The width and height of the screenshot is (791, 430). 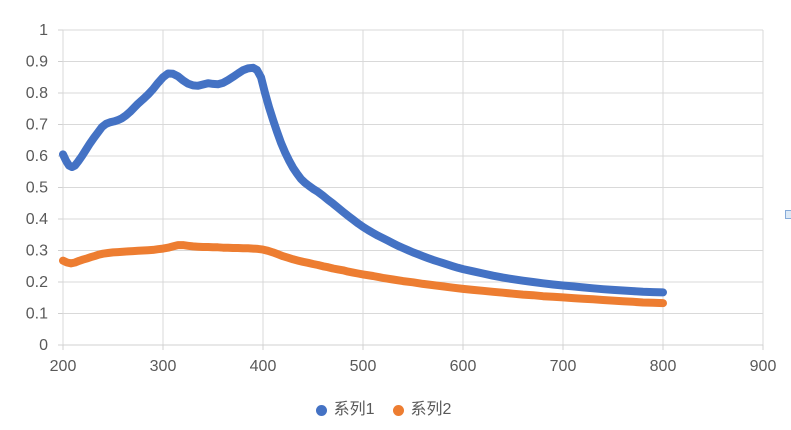 What do you see at coordinates (37, 251) in the screenshot?
I see `y-tick-label: 0.3` at bounding box center [37, 251].